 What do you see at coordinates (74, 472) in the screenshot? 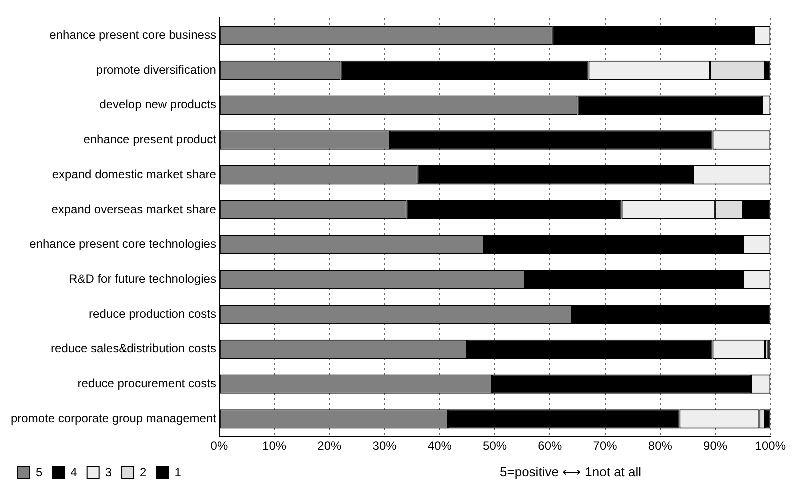
I see `legend-label: 4` at bounding box center [74, 472].